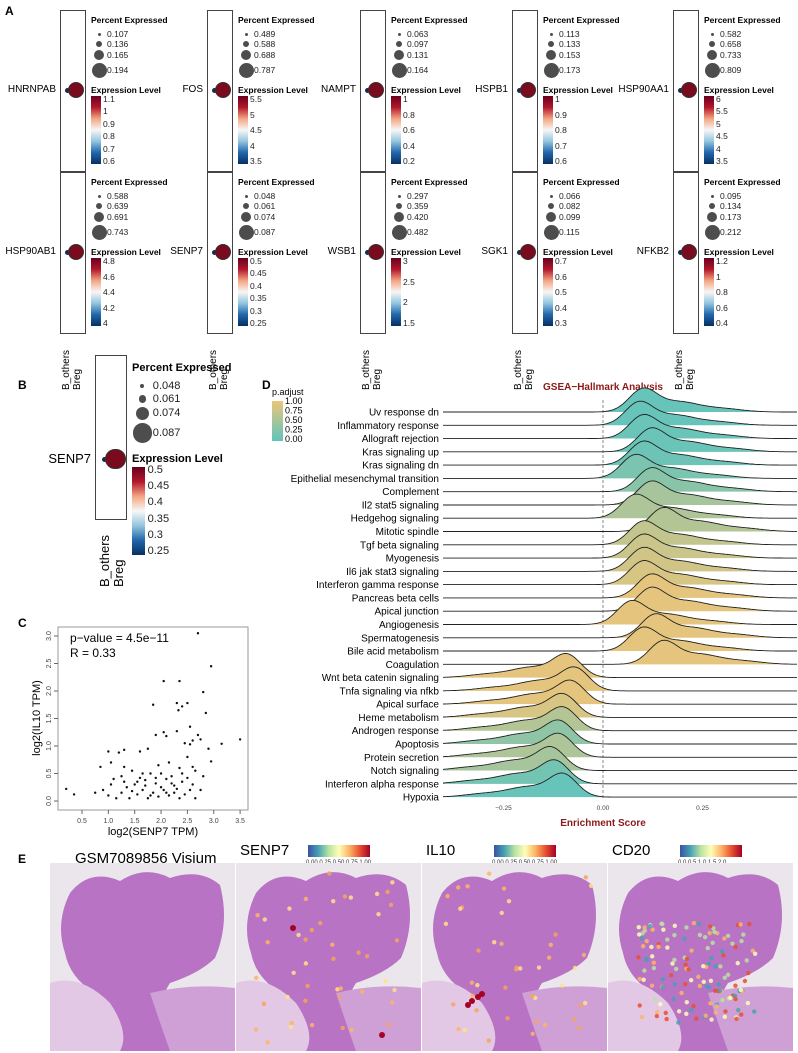  I want to click on pathway-label: Pancreas beta cells, so click(395, 598).